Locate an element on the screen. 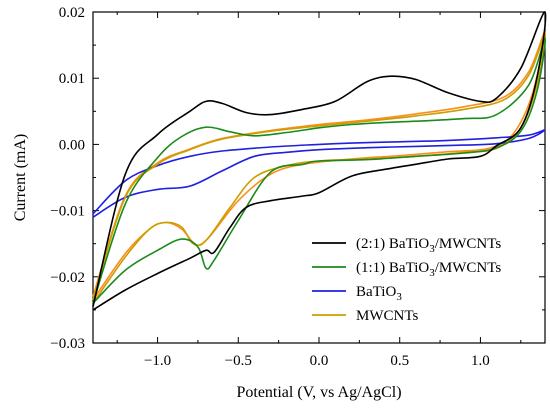  y-tick-label: −0.03 is located at coordinates (67, 344).